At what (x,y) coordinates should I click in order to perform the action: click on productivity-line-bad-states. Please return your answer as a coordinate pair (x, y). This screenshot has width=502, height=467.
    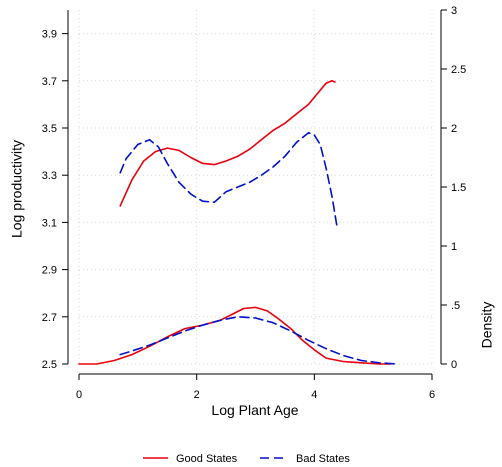
    Looking at the image, I should click on (228, 178).